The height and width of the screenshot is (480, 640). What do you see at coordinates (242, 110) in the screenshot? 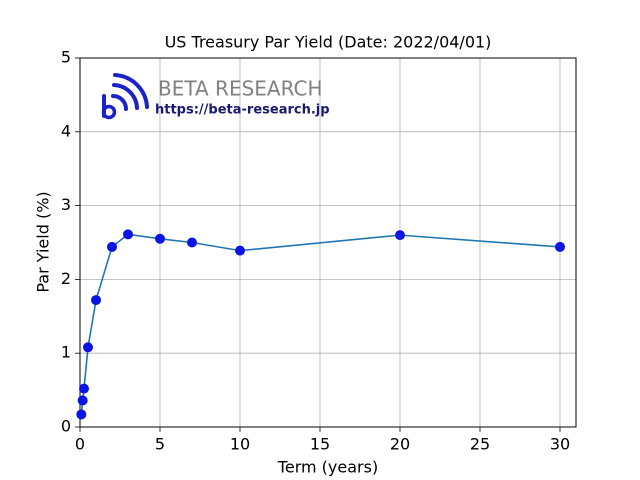
I see `logo-url: https://beta-research.jp` at bounding box center [242, 110].